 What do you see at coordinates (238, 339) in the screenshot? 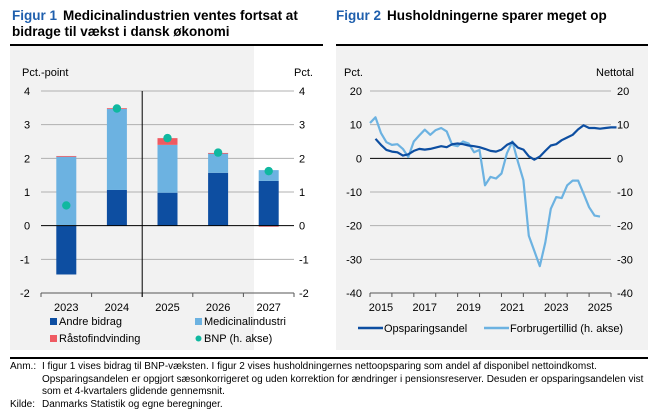
I see `legend-label-bnp: BNP (h. akse)` at bounding box center [238, 339].